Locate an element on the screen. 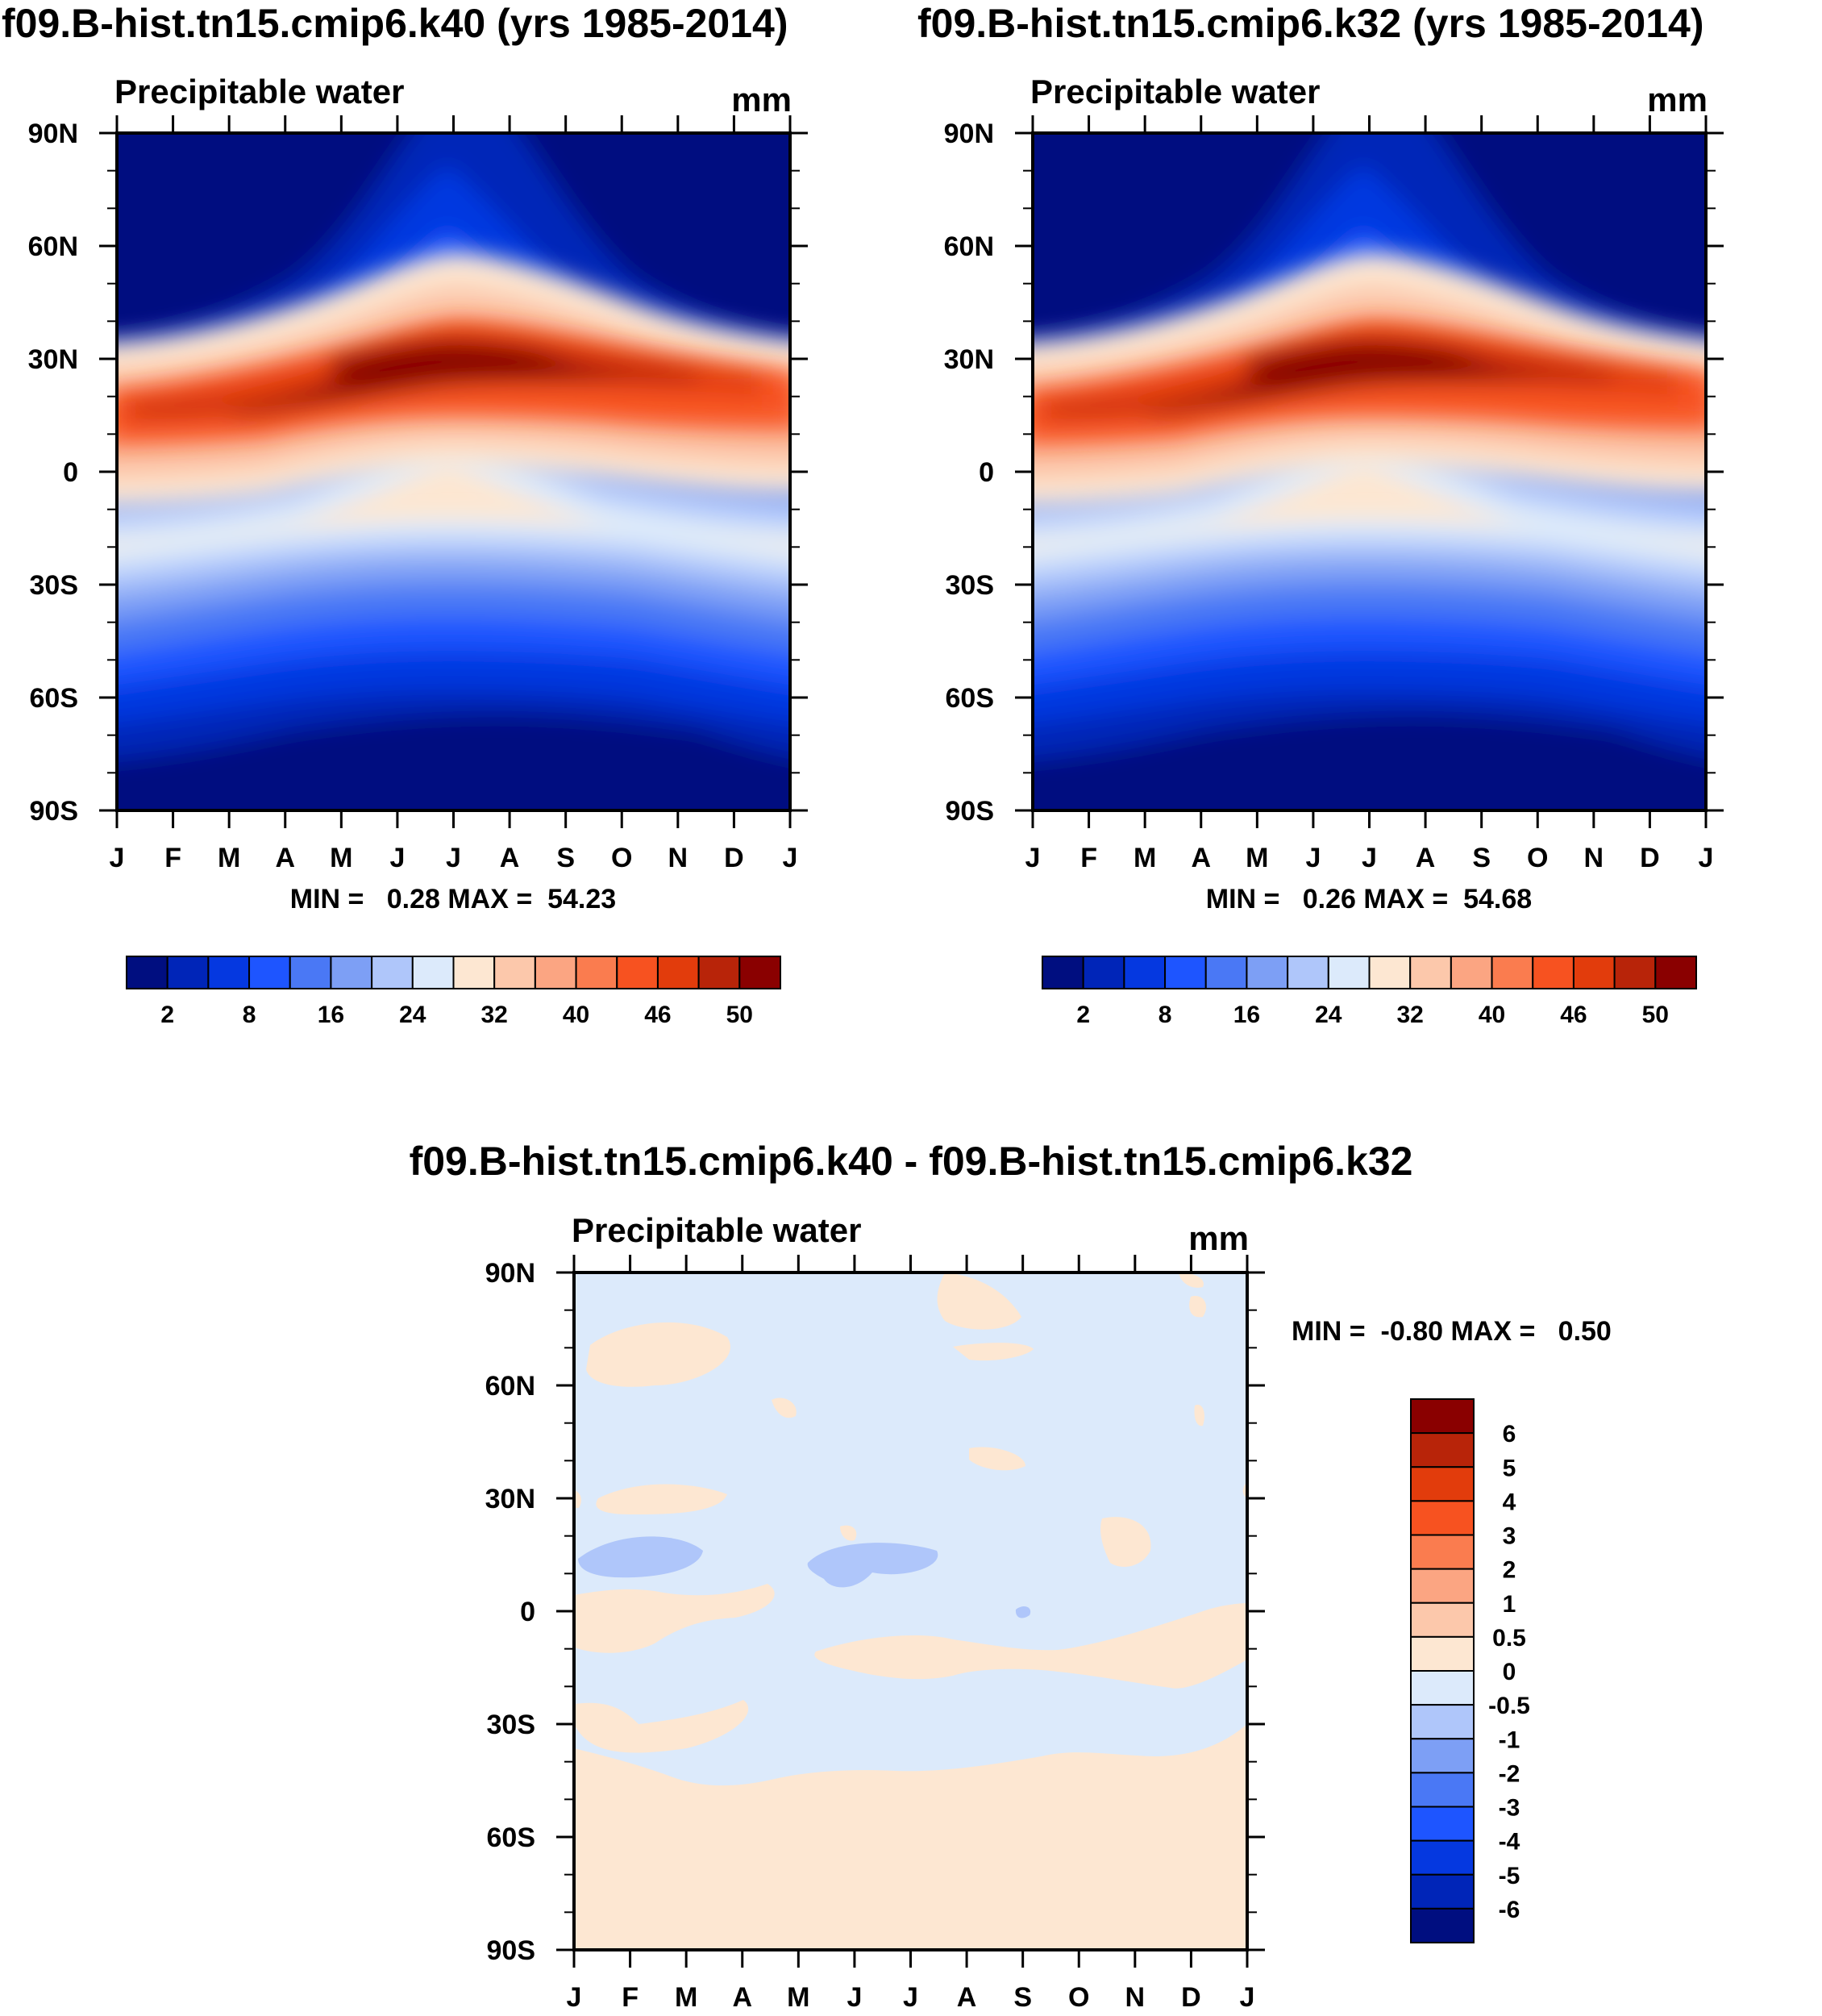 The image size is (1822, 2016). panel-k32-colorbar: 2 8 16 24 32 40 46 50 is located at coordinates (1369, 992).